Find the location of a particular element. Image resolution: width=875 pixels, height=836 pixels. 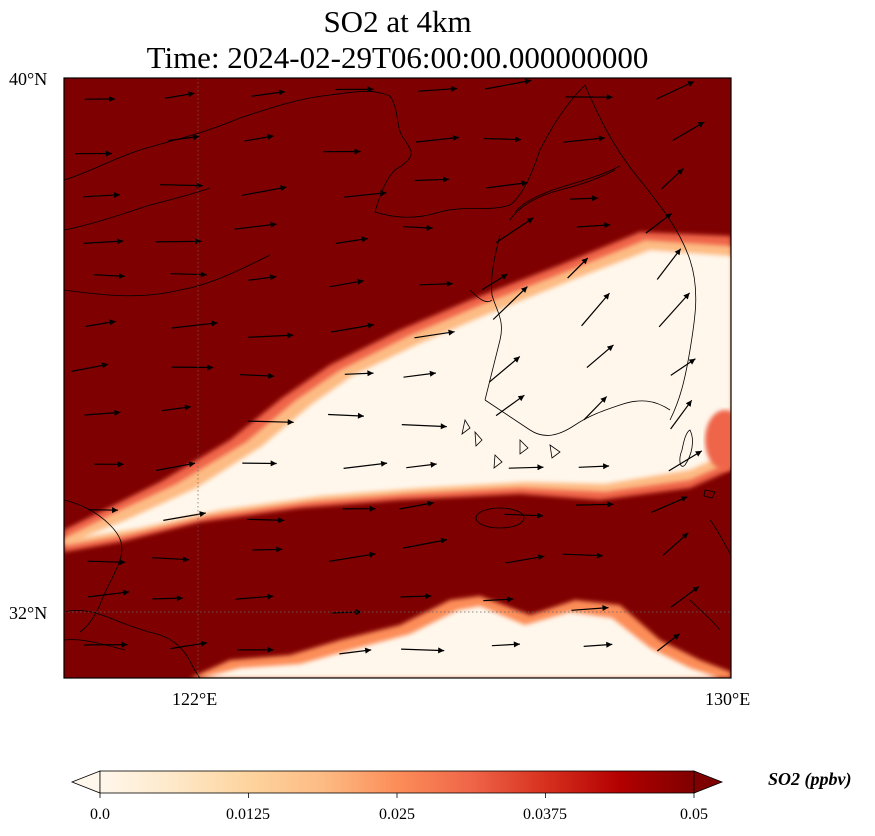

lat-tick-40: 40°N is located at coordinates (28, 79).